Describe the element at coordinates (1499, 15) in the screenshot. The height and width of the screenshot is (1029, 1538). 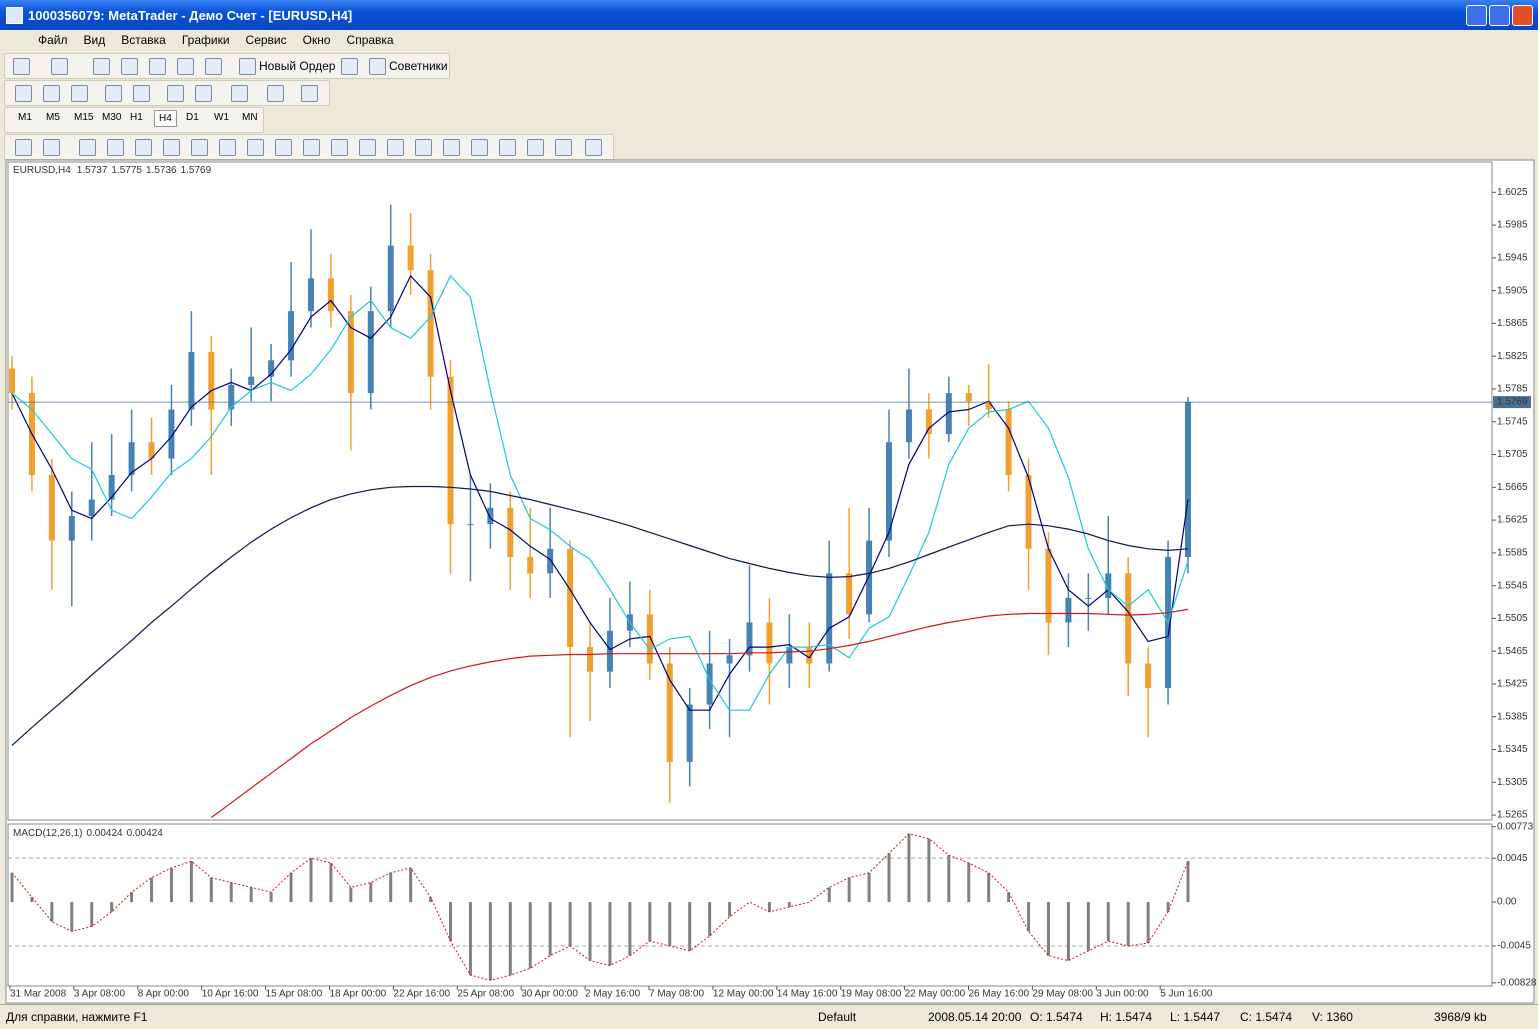
I see `maximize-button` at that location.